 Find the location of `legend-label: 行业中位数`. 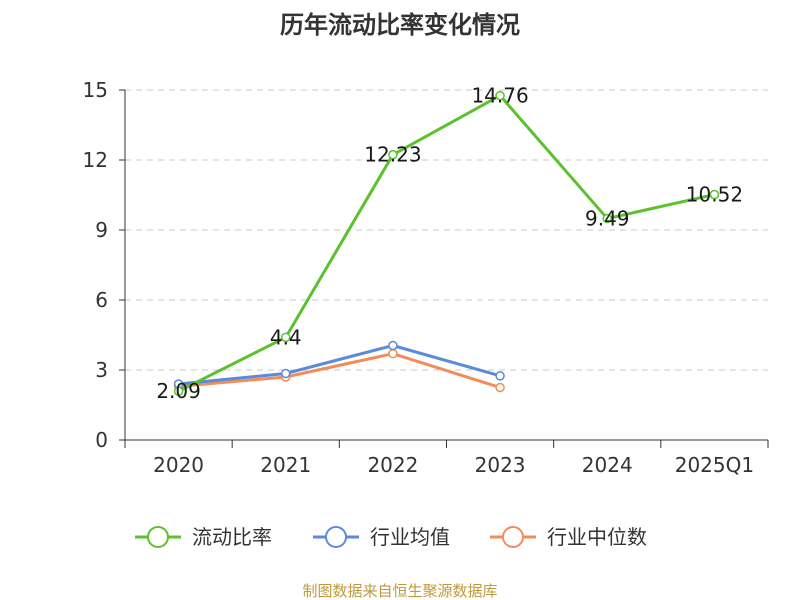

legend-label: 行业中位数 is located at coordinates (597, 537).